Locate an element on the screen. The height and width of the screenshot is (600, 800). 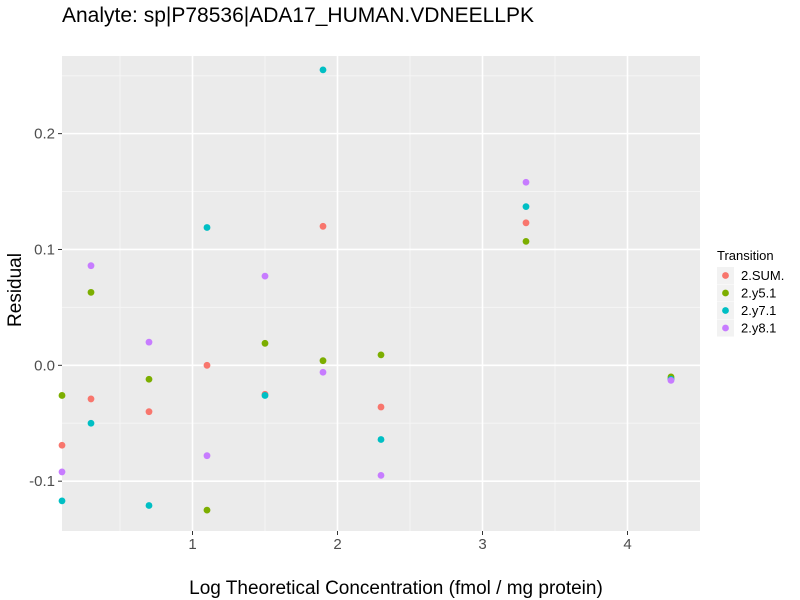
x-tick-label: 3 is located at coordinates (482, 544).